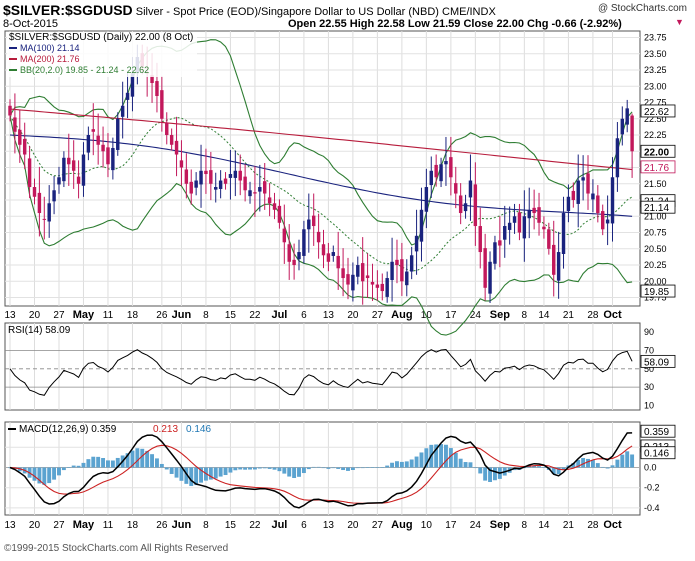 This screenshot has height=561, width=695. I want to click on date-tick-label: 6, so click(304, 315).